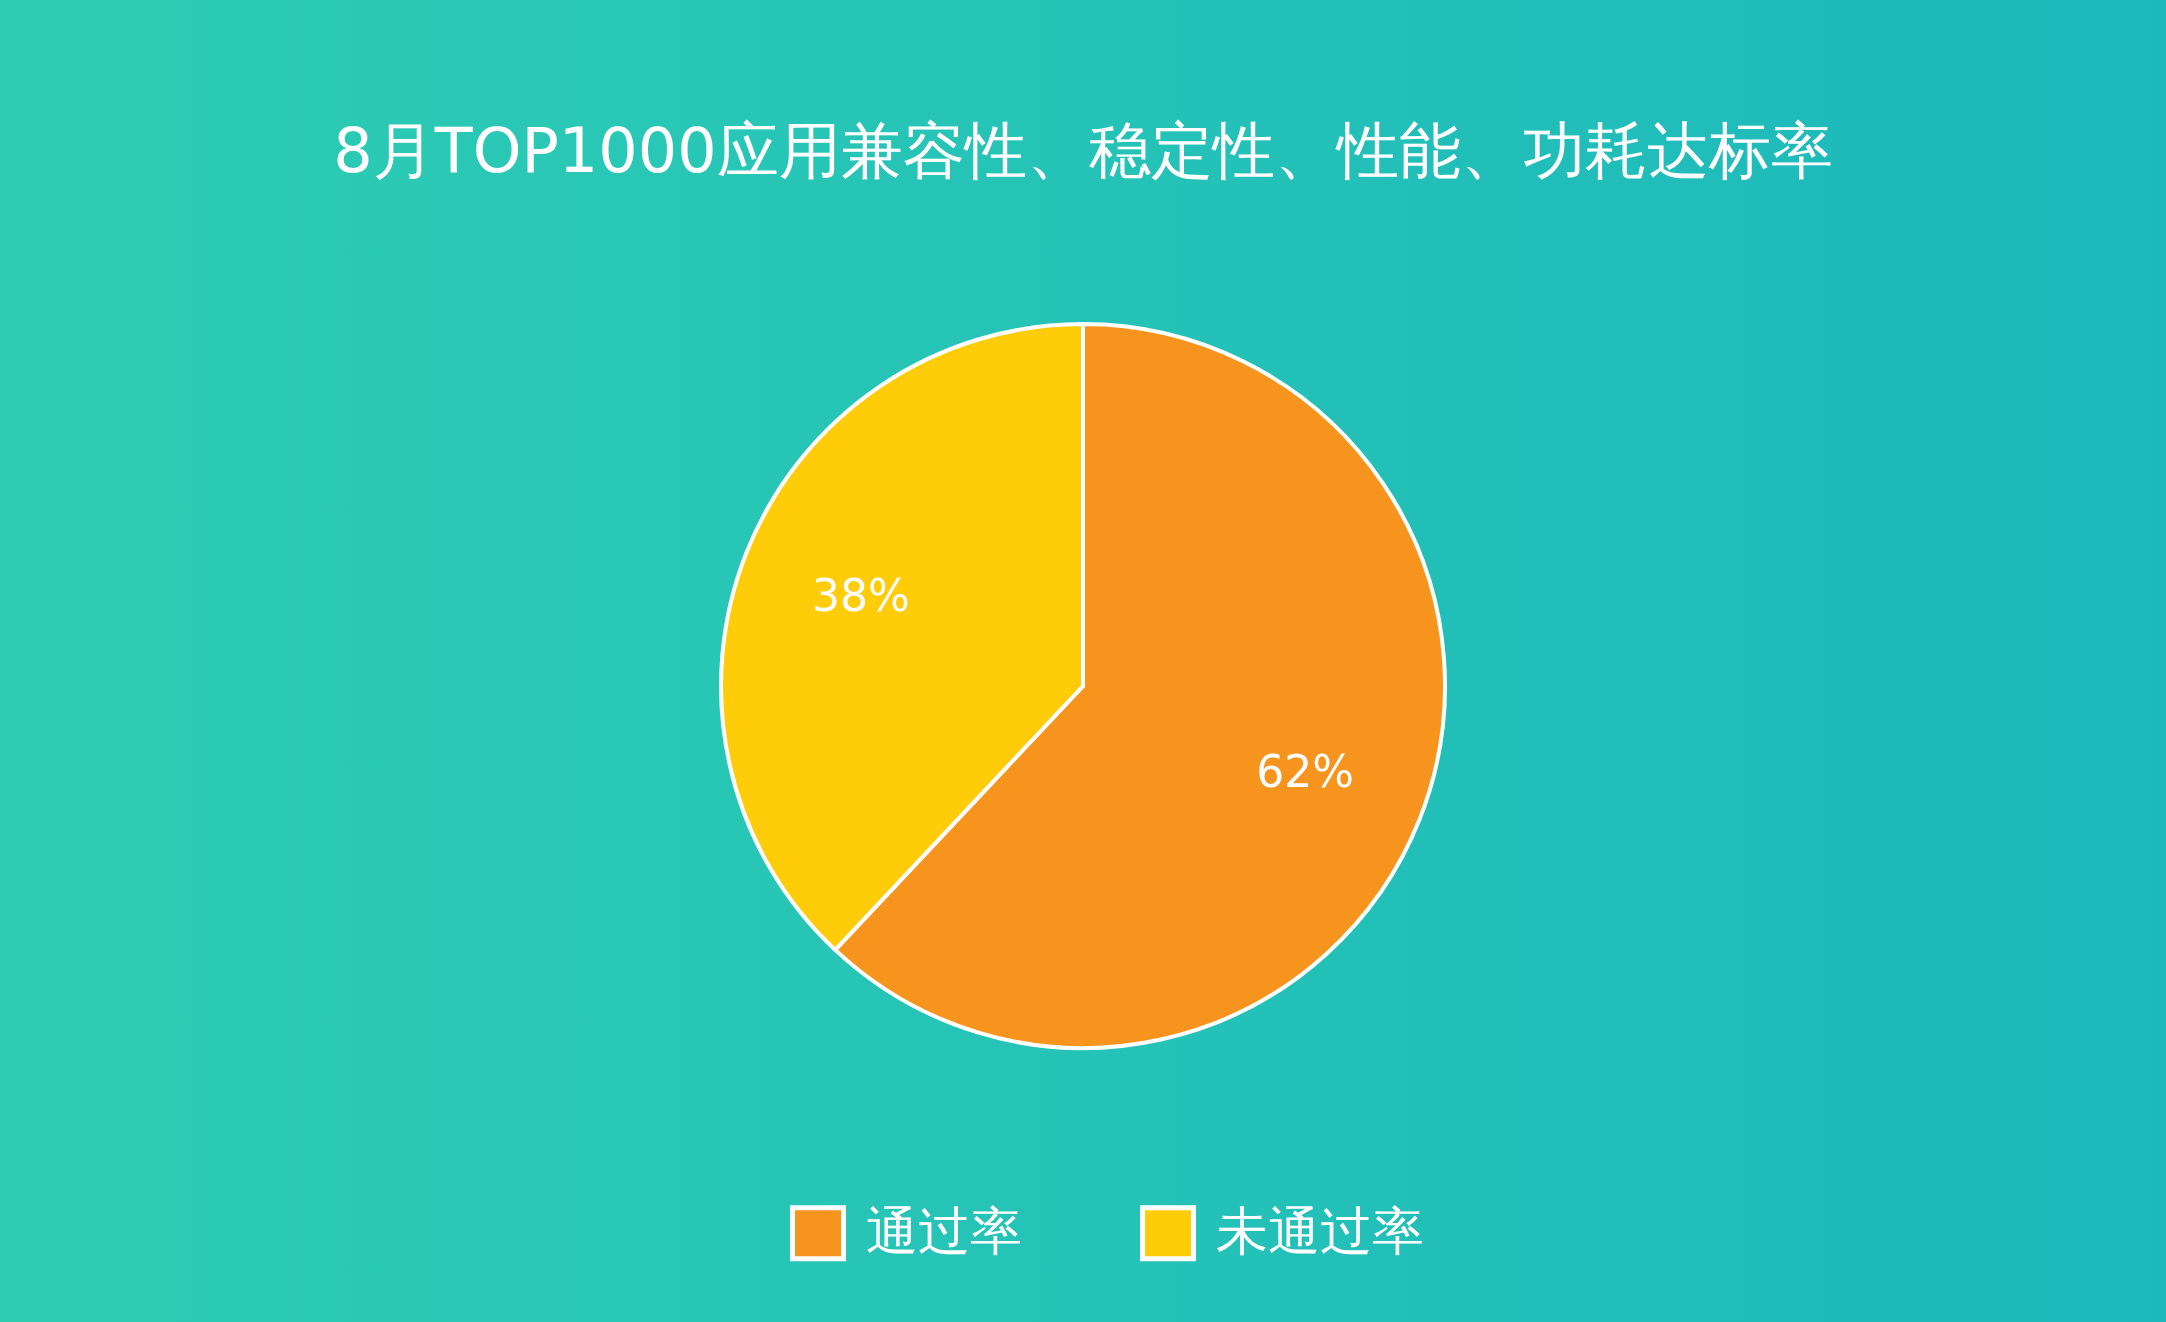  Describe the element at coordinates (944, 1231) in the screenshot. I see `legend-label: 通过率` at that location.